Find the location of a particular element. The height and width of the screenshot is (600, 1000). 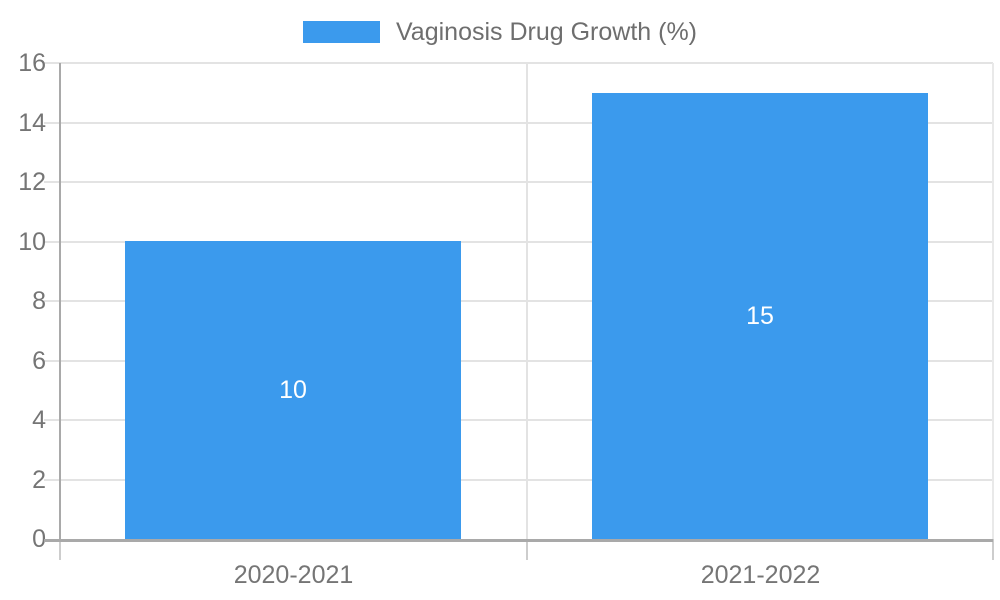

y-axis-tick-label: 8 is located at coordinates (39, 301).